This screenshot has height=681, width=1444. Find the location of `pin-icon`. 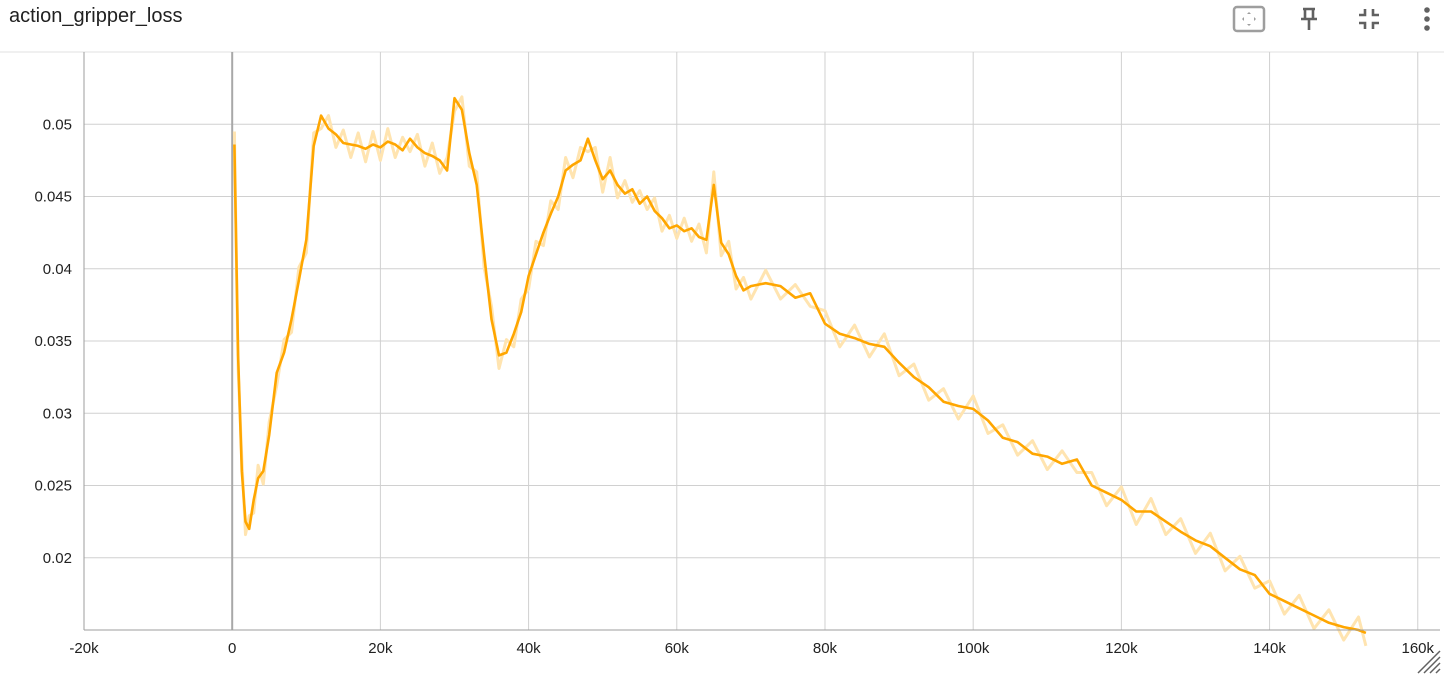

pin-icon is located at coordinates (1309, 18).